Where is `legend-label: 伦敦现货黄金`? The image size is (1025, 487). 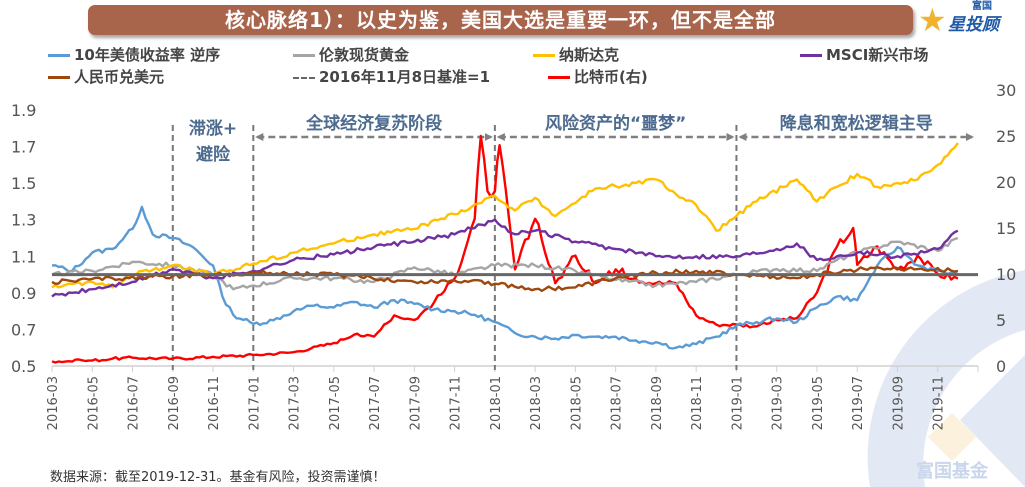
legend-label: 伦敦现货黄金 is located at coordinates (364, 55).